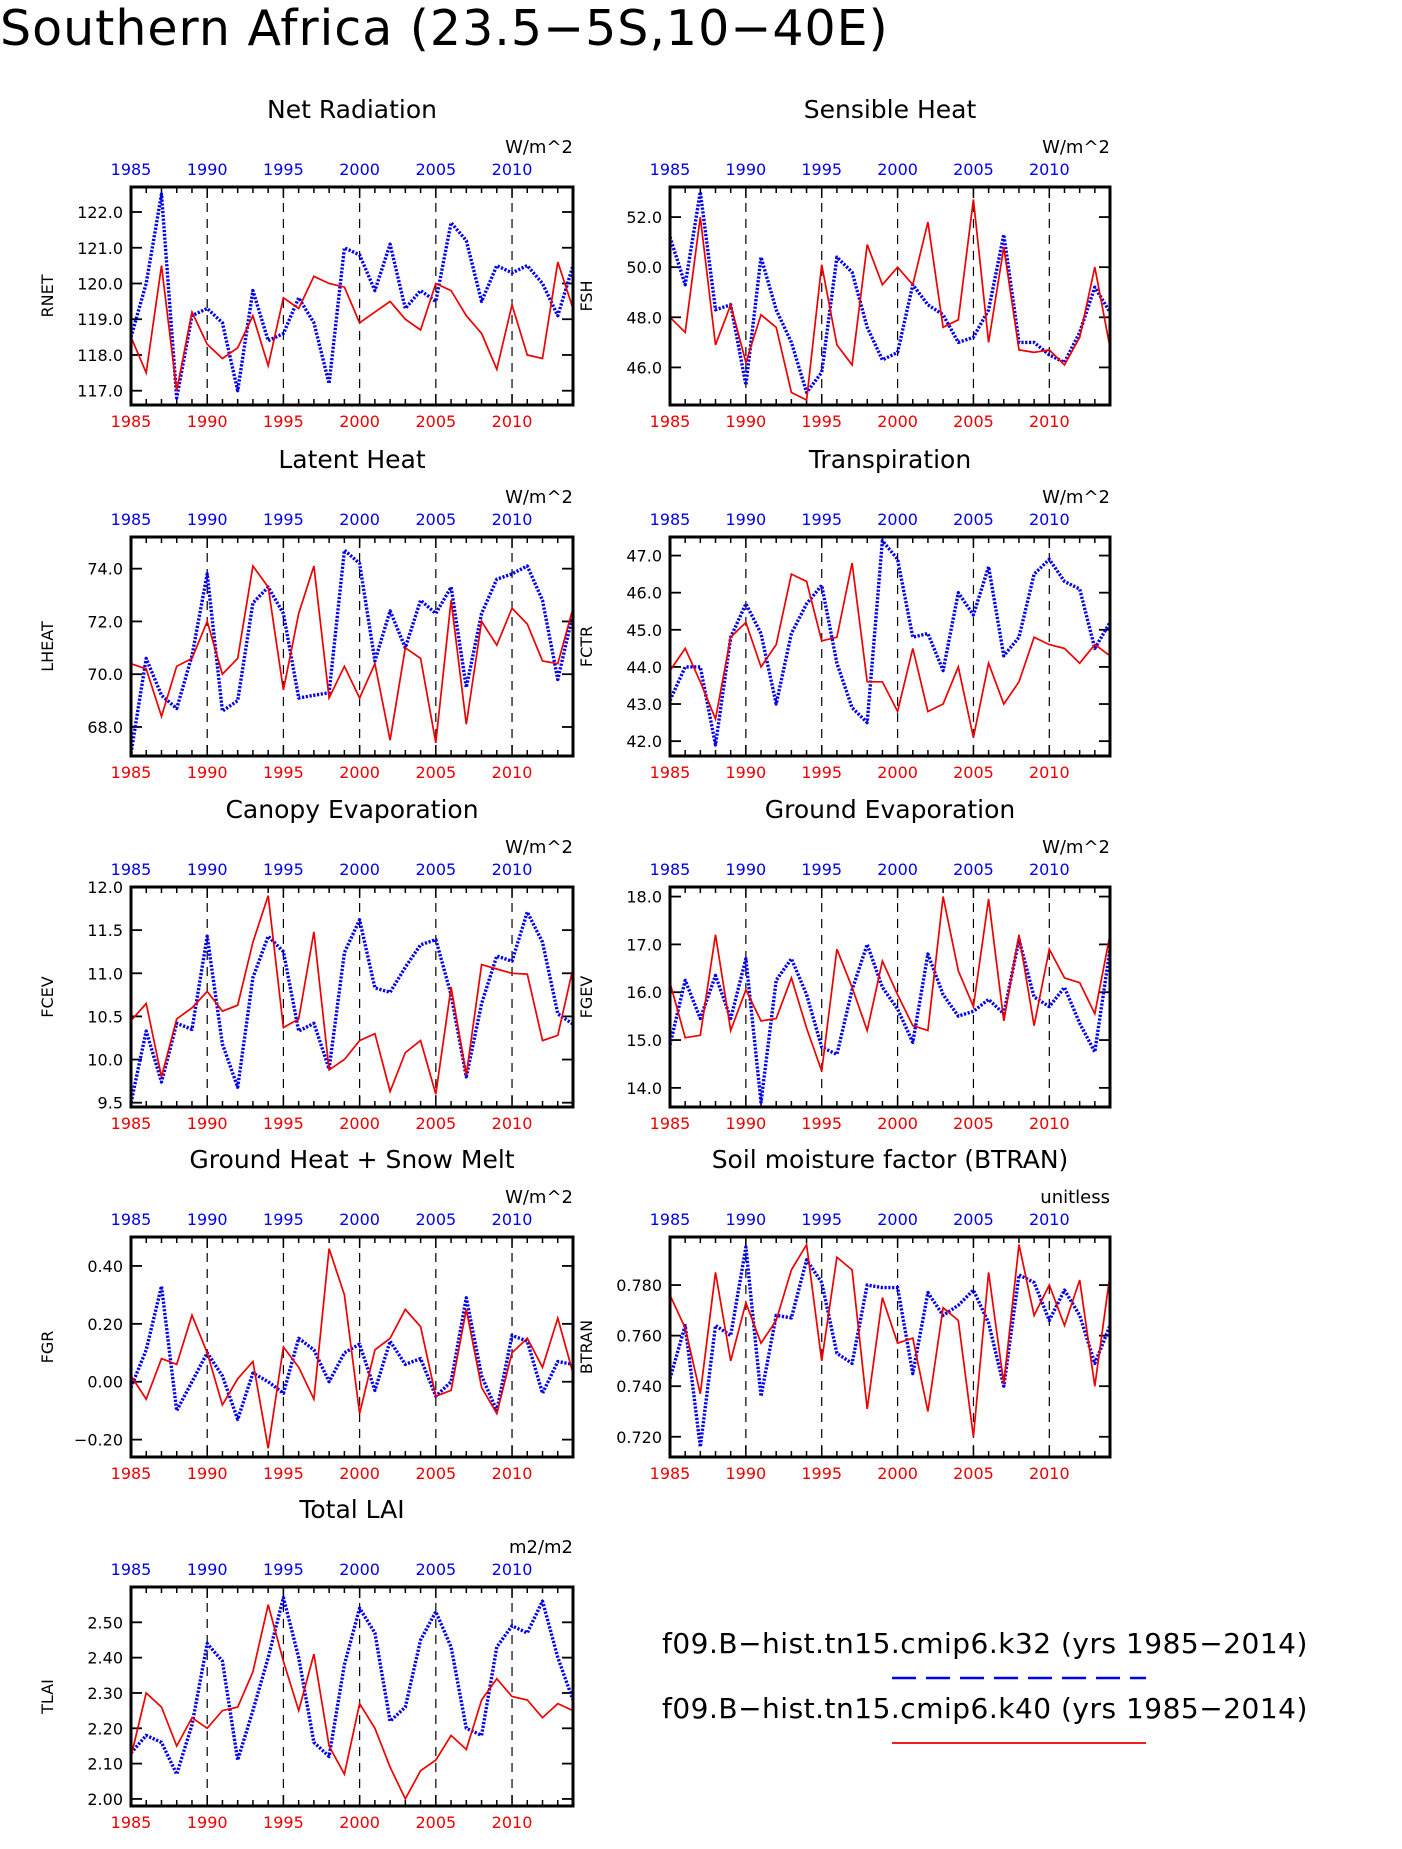 The width and height of the screenshot is (1402, 1849). I want to click on y-tick-label: 12.0, so click(105, 887).